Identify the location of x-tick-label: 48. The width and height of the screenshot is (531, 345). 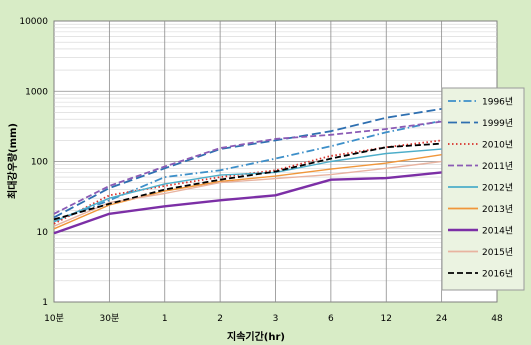
(497, 319).